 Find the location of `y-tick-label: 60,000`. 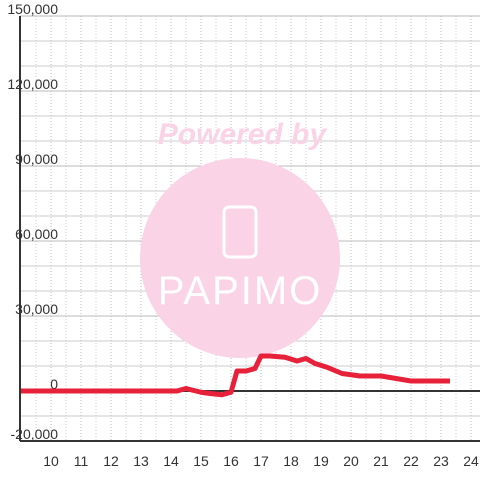

y-tick-label: 60,000 is located at coordinates (36, 234).